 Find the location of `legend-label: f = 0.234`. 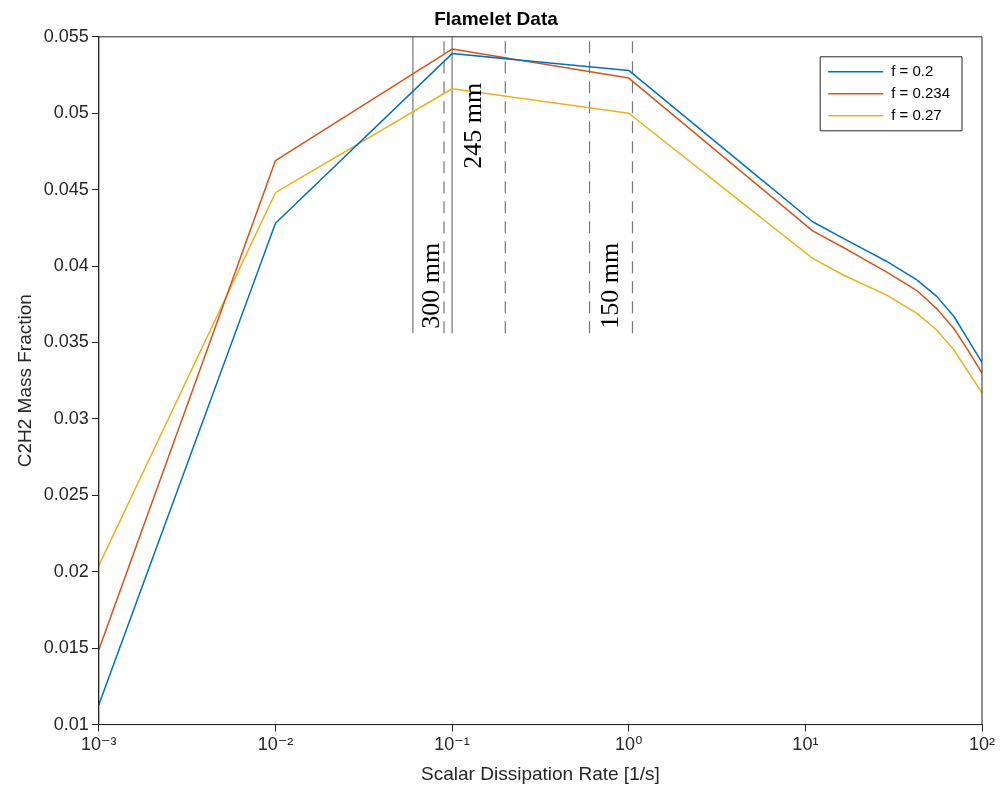

legend-label: f = 0.234 is located at coordinates (921, 92).